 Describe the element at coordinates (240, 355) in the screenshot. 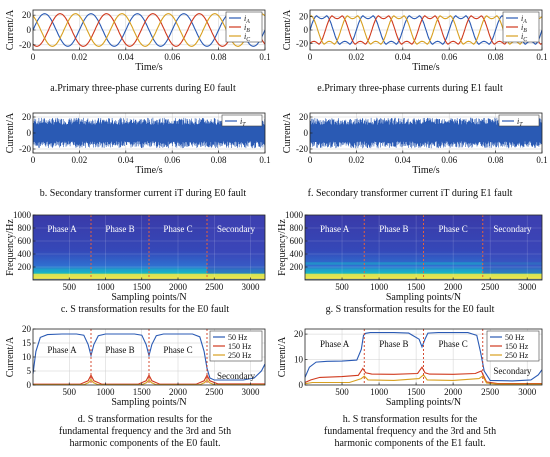

I see `legend-label: 250 Hz` at that location.